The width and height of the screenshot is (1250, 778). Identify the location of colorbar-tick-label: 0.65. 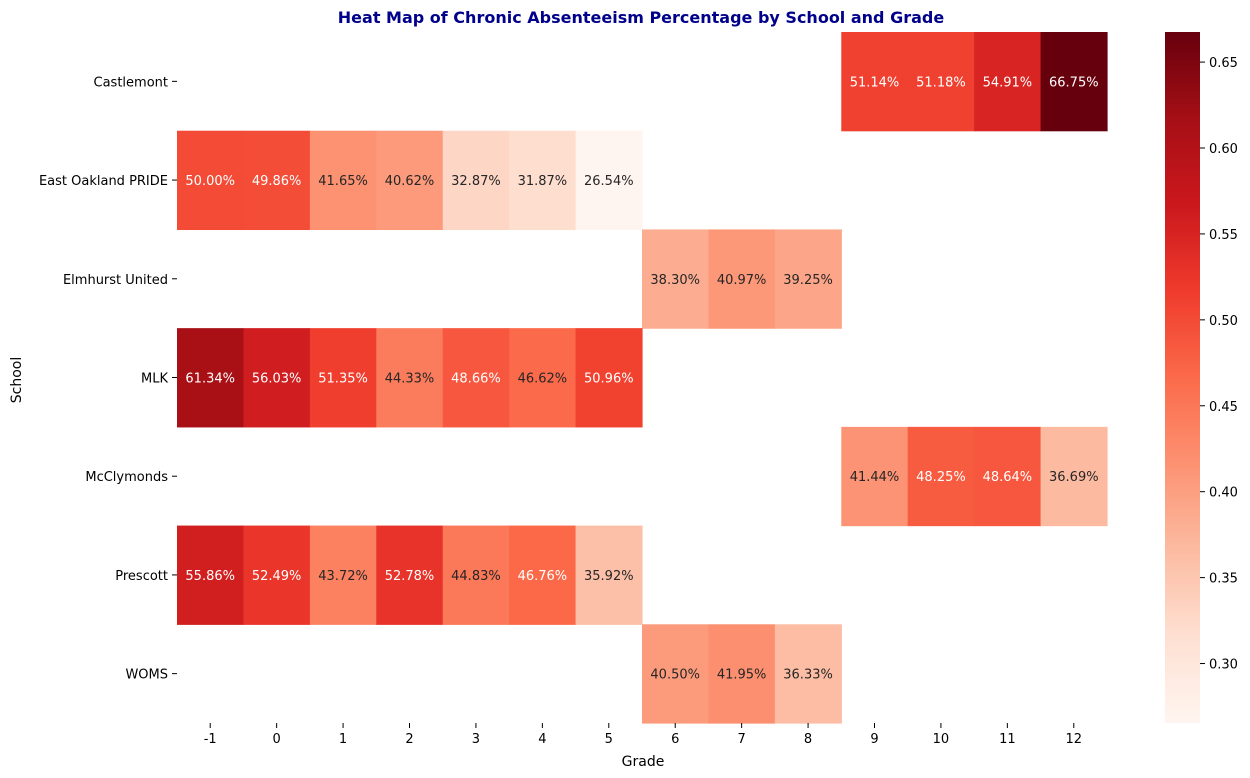
(1223, 63).